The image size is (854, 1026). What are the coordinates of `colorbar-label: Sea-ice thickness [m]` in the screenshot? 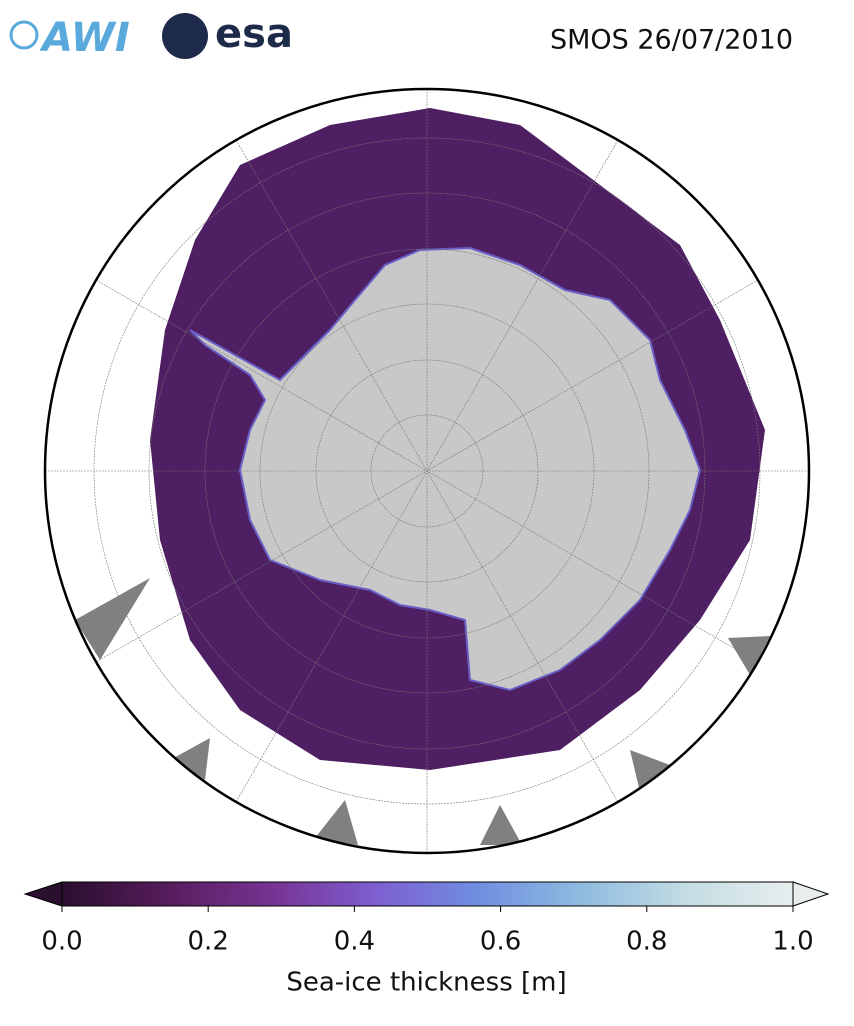 It's located at (426, 983).